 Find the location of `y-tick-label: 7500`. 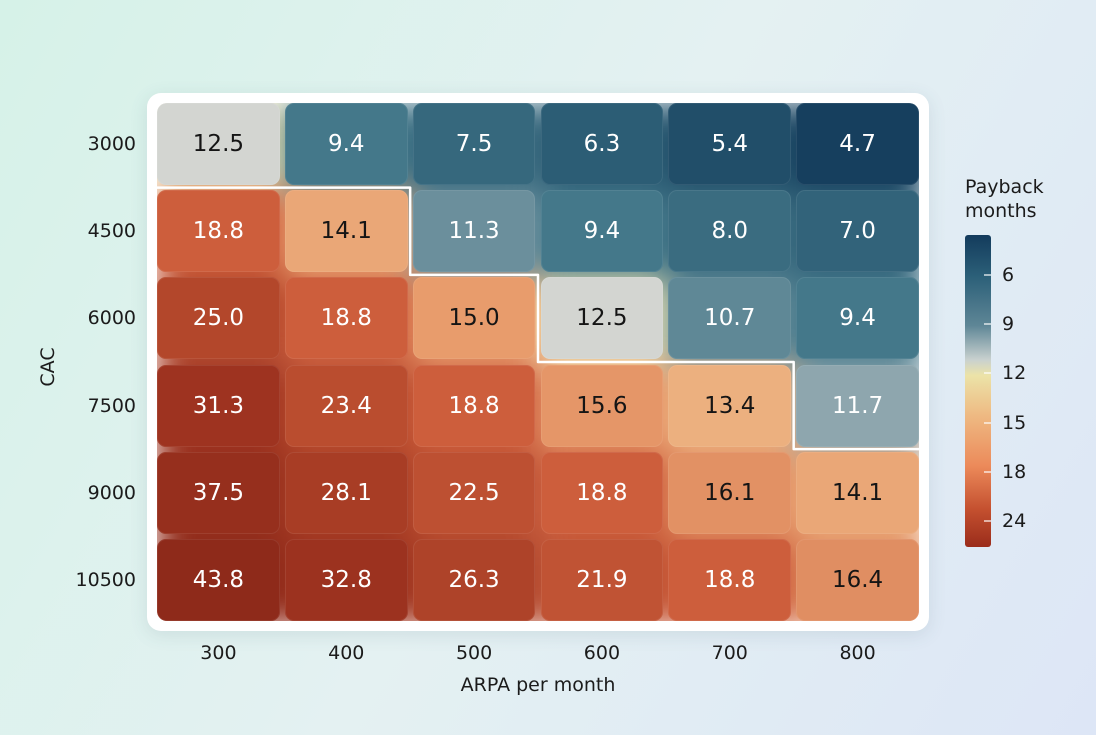

y-tick-label: 7500 is located at coordinates (111, 405).